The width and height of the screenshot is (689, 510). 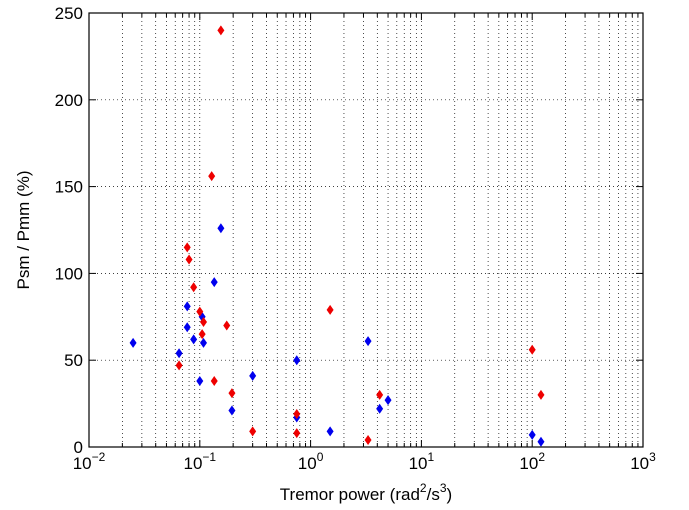 I want to click on y-tick-label: 100, so click(x=69, y=273).